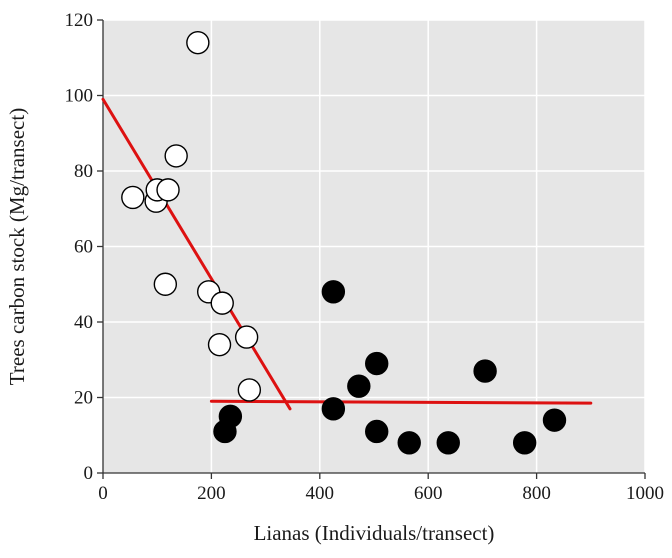 The width and height of the screenshot is (672, 558). I want to click on x-tick-label: 200, so click(211, 493).